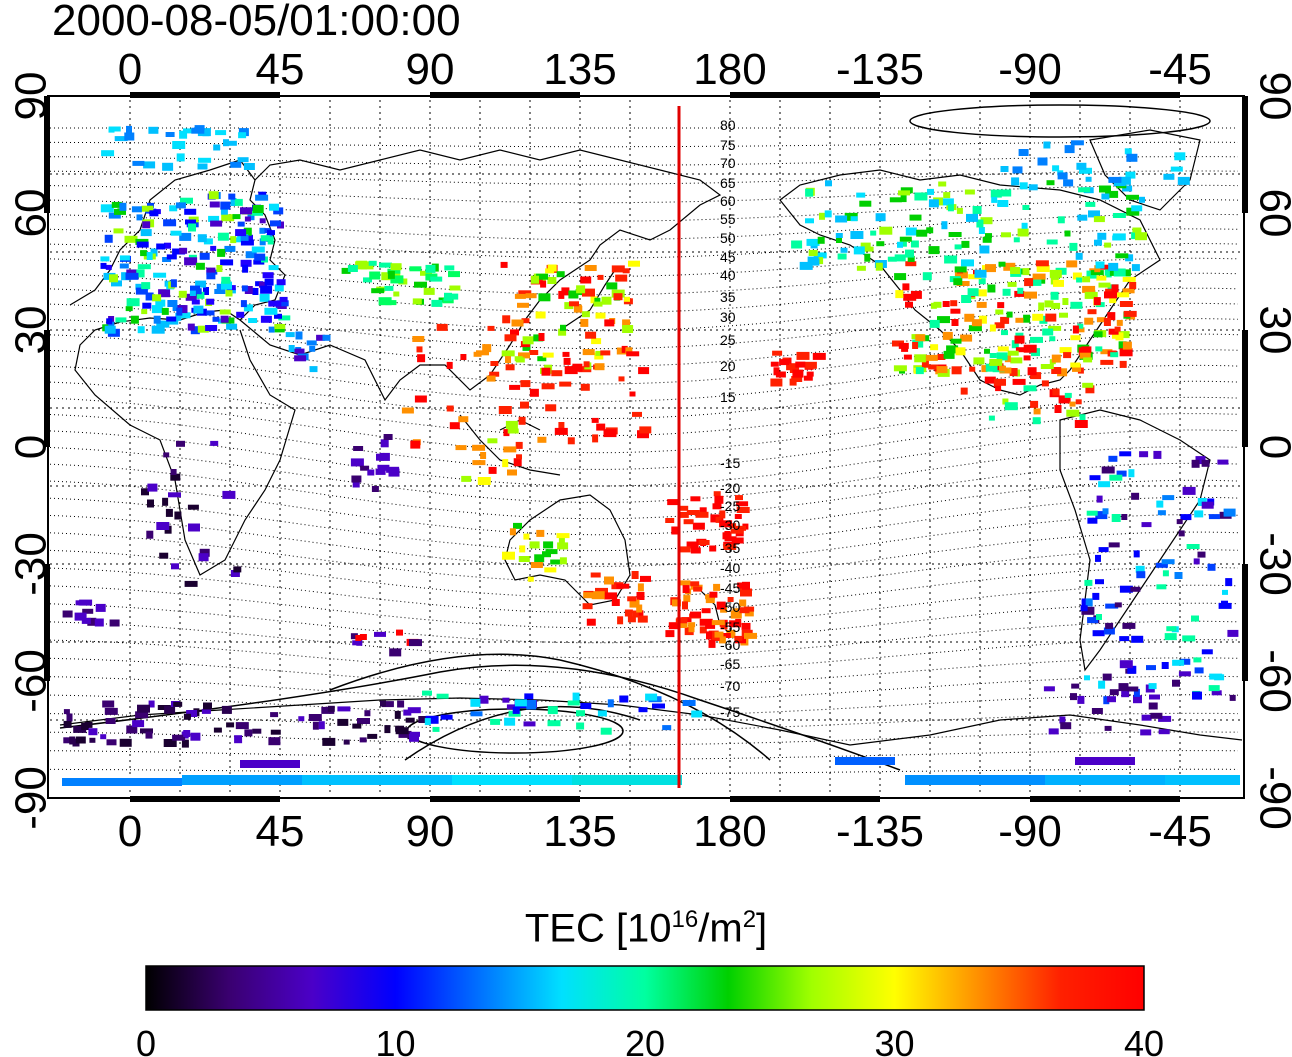 The image size is (1292, 1057). What do you see at coordinates (730, 607) in the screenshot?
I see `contour-label: -50` at bounding box center [730, 607].